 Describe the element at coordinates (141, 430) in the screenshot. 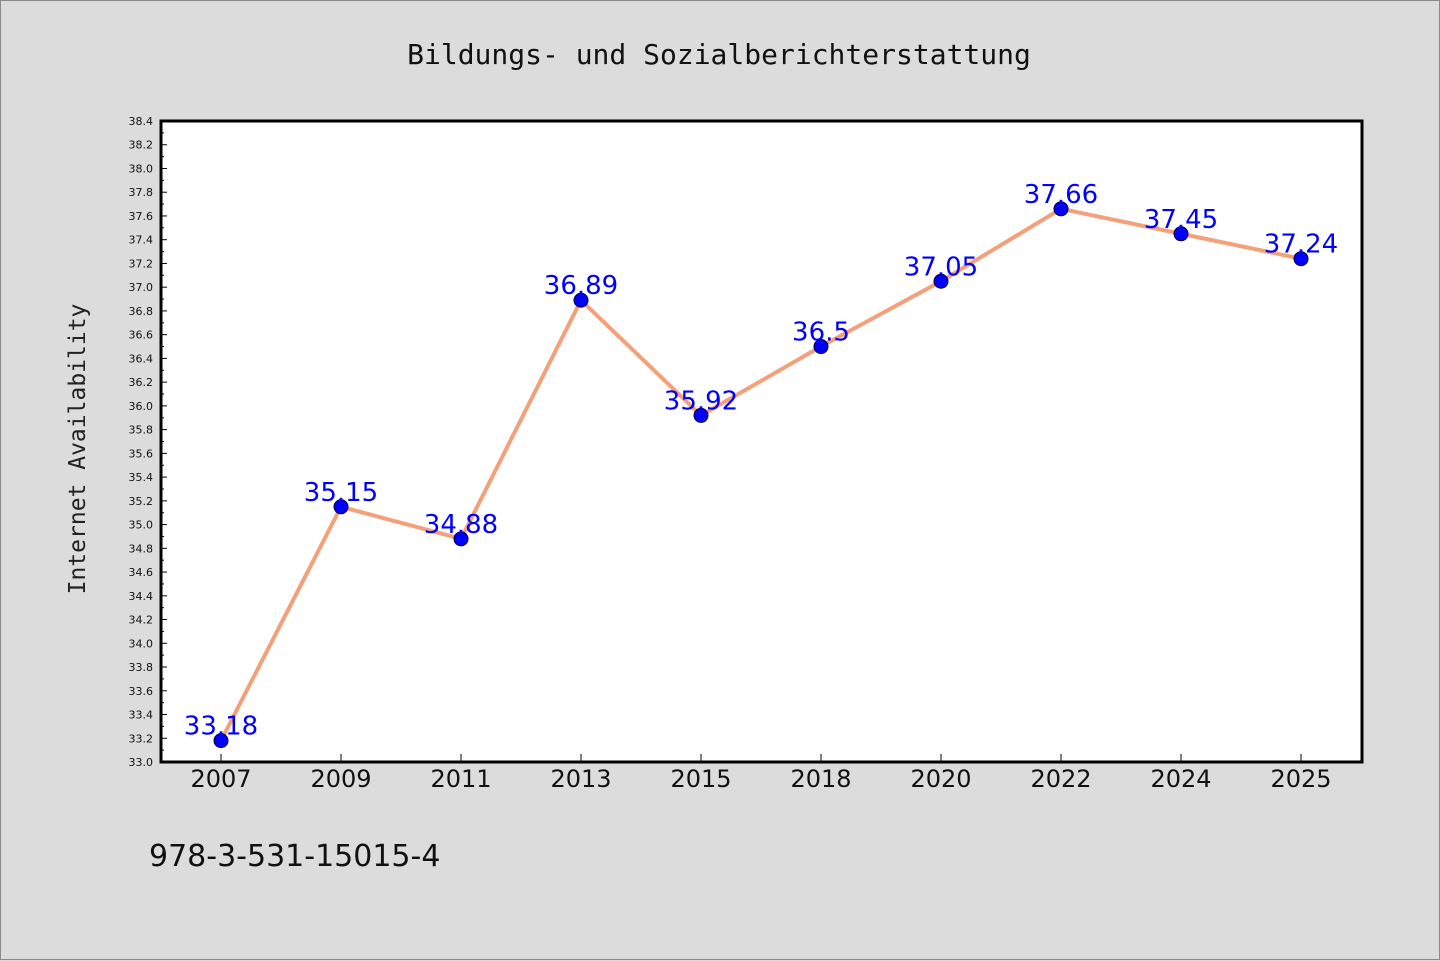

I see `y-tick-label: 35.8` at that location.